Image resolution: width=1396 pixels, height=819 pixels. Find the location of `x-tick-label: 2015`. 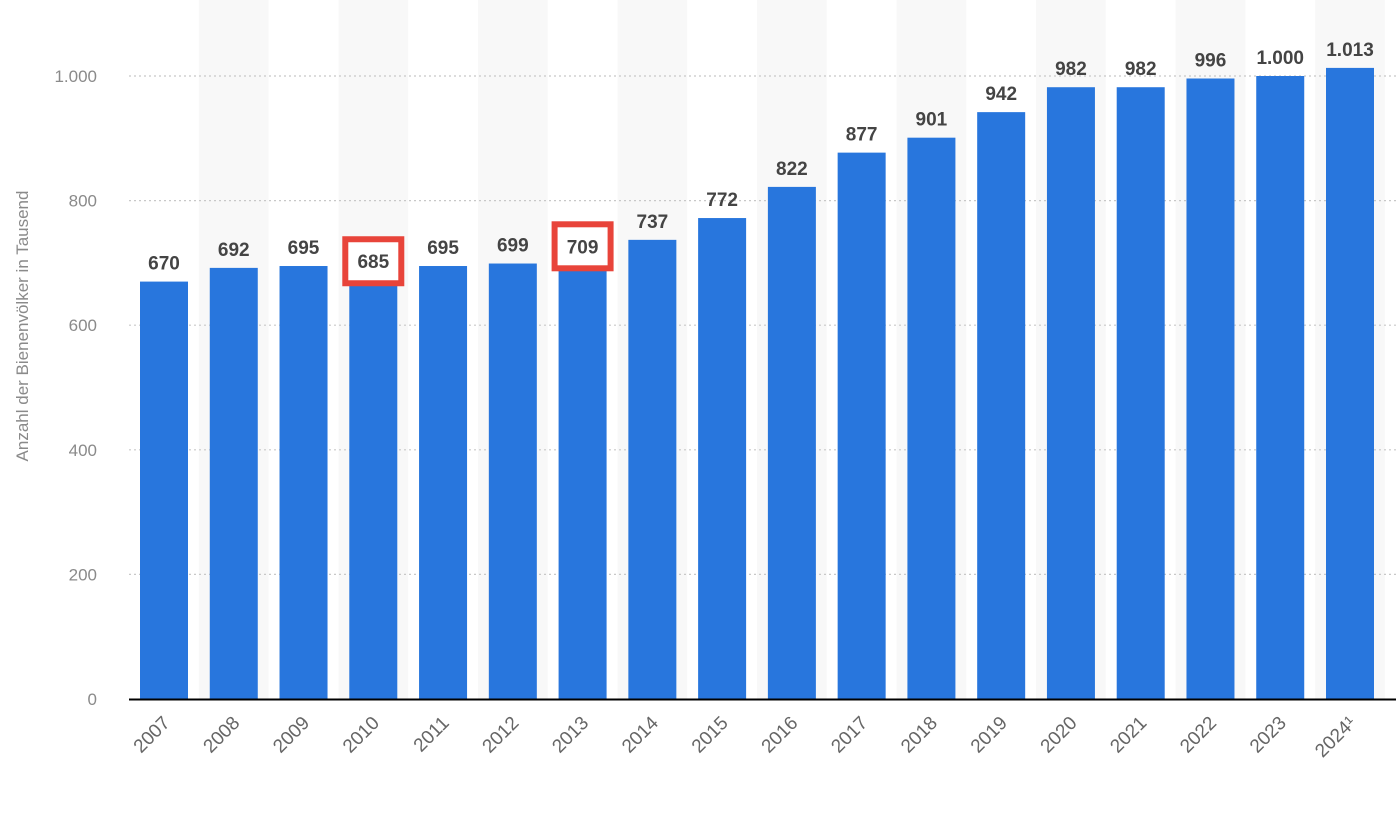

x-tick-label: 2015 is located at coordinates (710, 735).